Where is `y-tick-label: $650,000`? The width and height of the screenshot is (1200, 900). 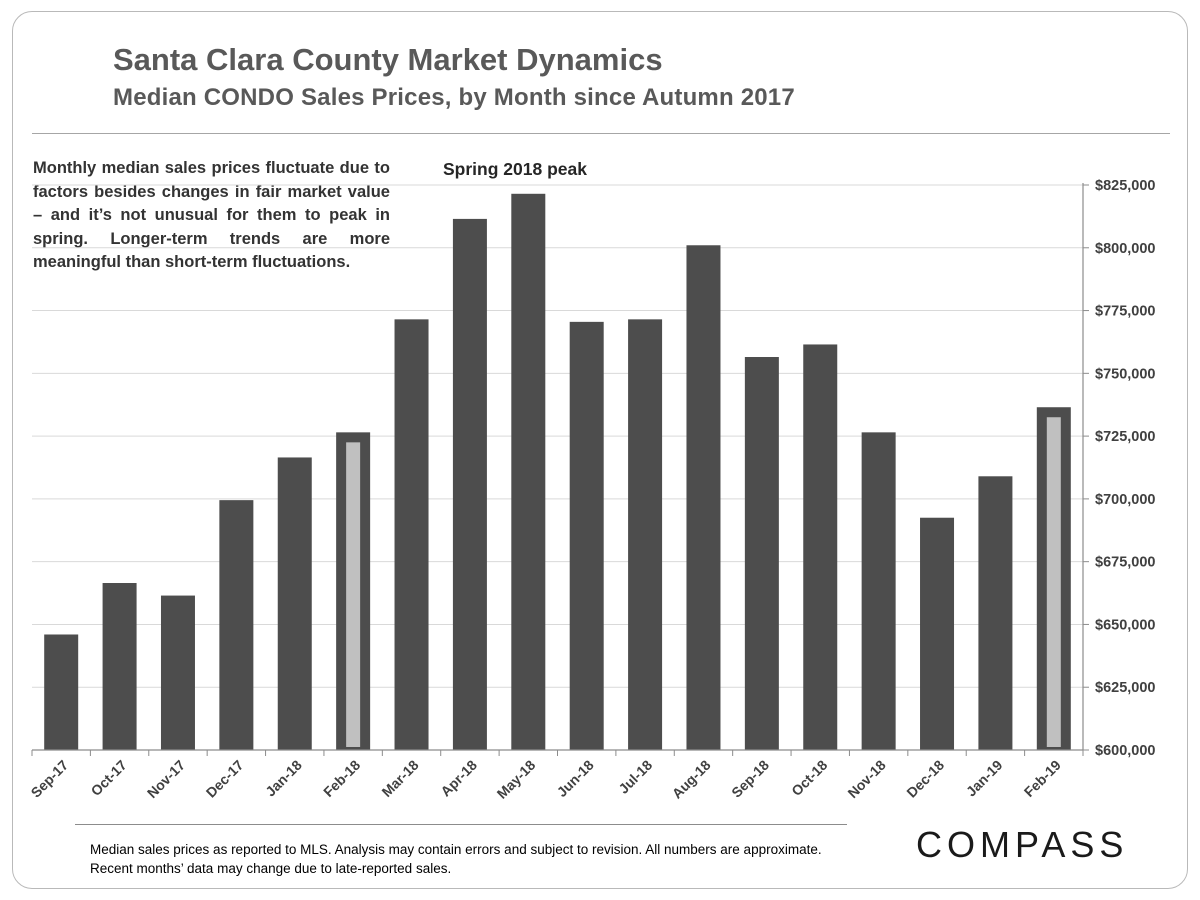 y-tick-label: $650,000 is located at coordinates (1125, 625).